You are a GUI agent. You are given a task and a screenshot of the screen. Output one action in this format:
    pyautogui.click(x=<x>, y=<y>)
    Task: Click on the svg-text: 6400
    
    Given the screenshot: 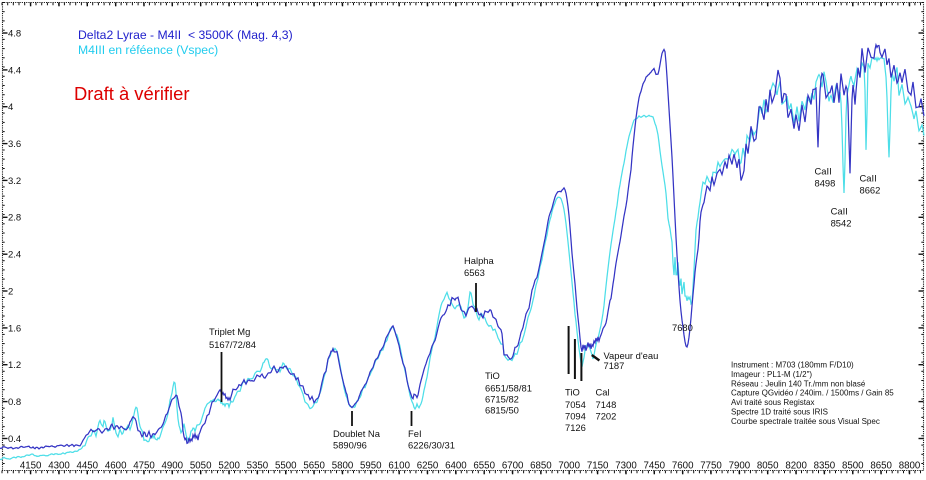 What is the action you would take?
    pyautogui.click(x=456, y=465)
    